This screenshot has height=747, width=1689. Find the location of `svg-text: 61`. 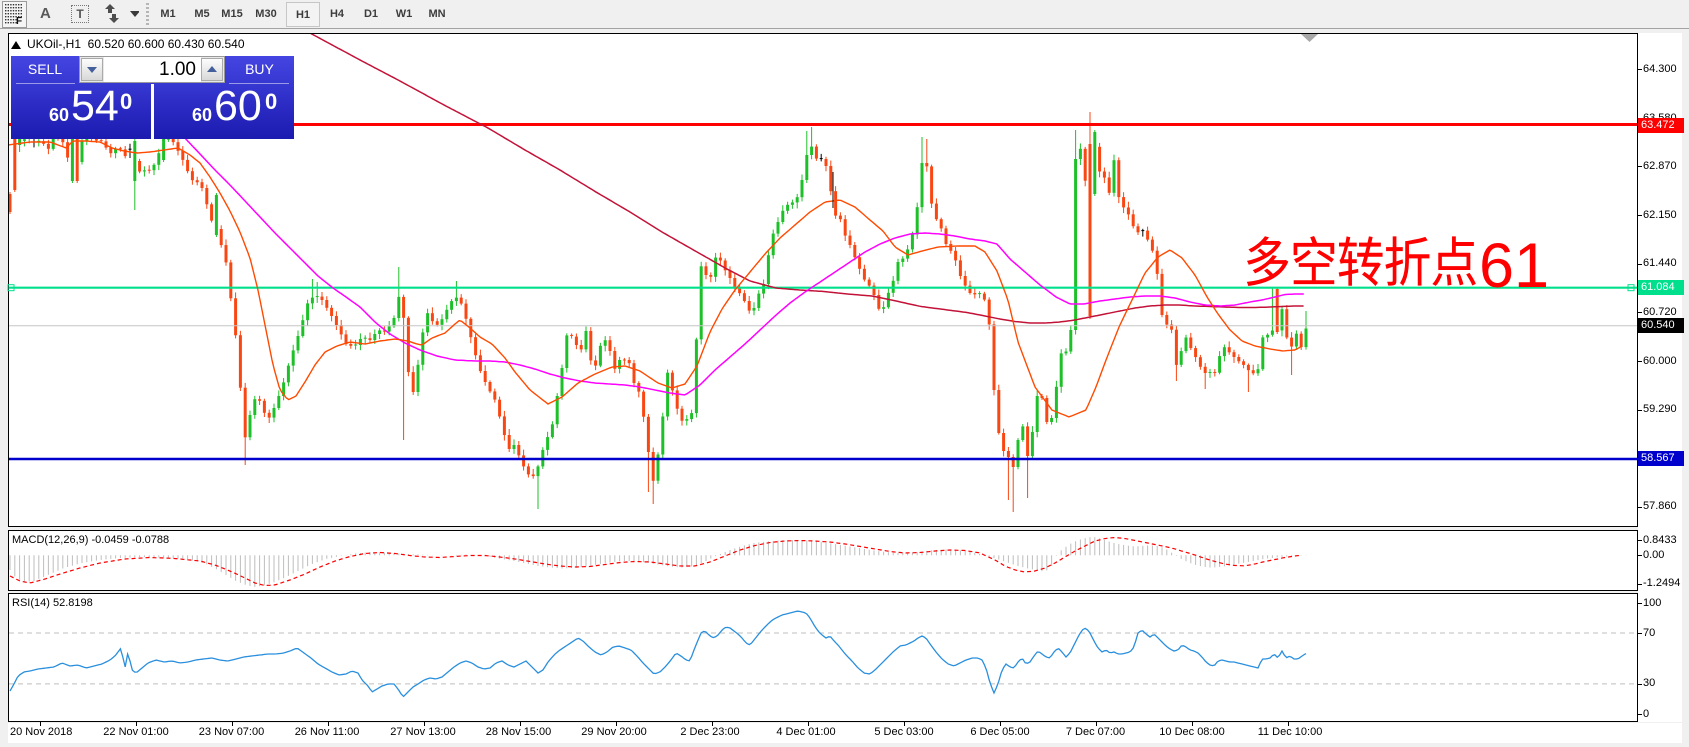

svg-text: 61 is located at coordinates (1514, 266).